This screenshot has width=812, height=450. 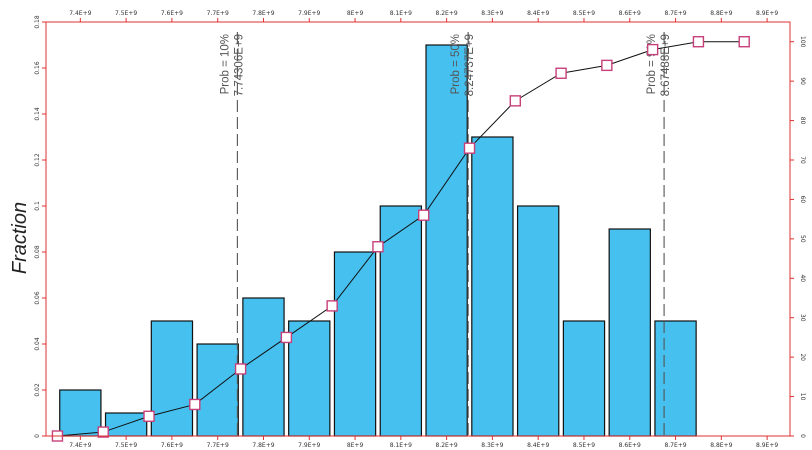 I want to click on y-tick-label: 0.1, so click(x=37, y=206).